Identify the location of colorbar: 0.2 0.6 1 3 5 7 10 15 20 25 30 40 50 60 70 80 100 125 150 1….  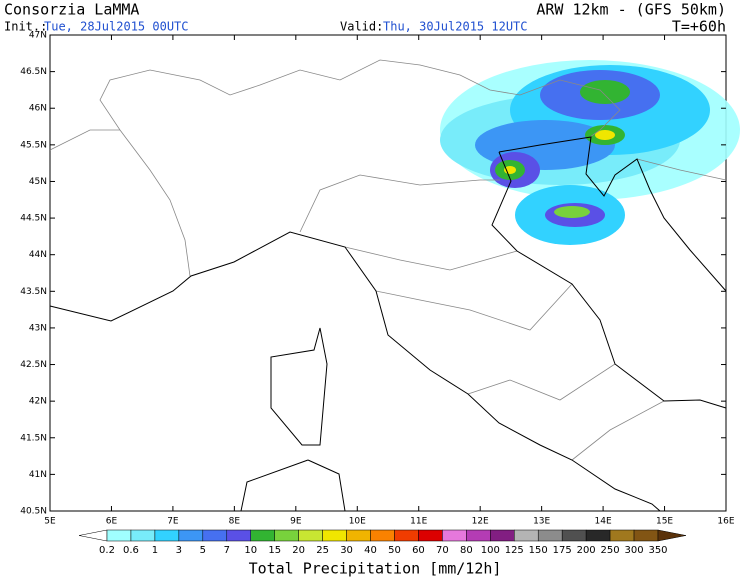
(382, 542).